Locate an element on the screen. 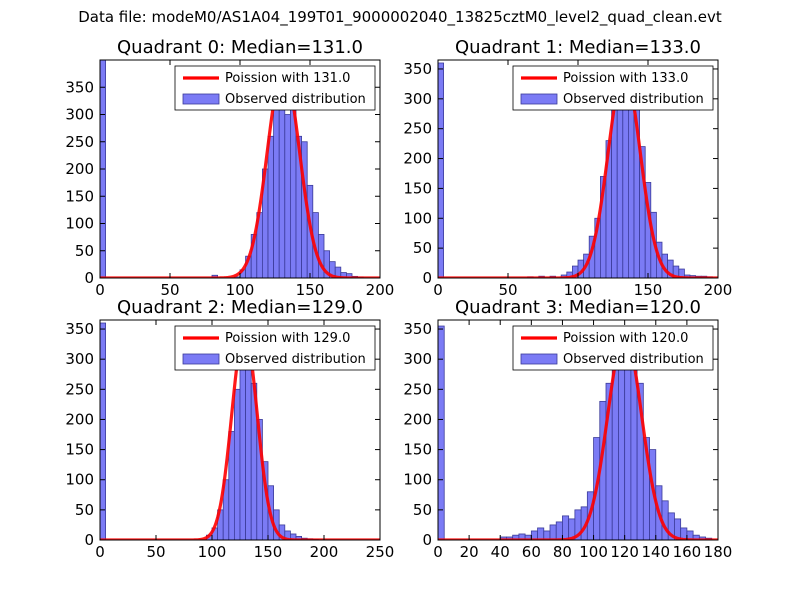  x-tick-label: 140 is located at coordinates (655, 552).